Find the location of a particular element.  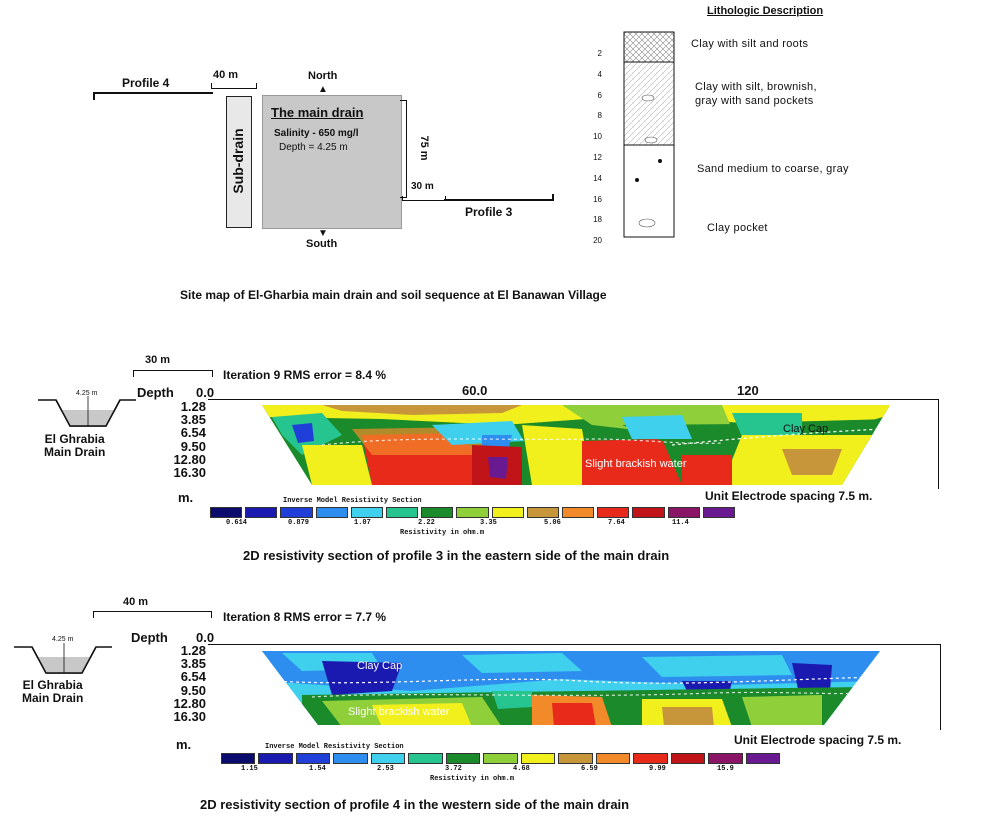

legend-value: 2.53 is located at coordinates (385, 769).